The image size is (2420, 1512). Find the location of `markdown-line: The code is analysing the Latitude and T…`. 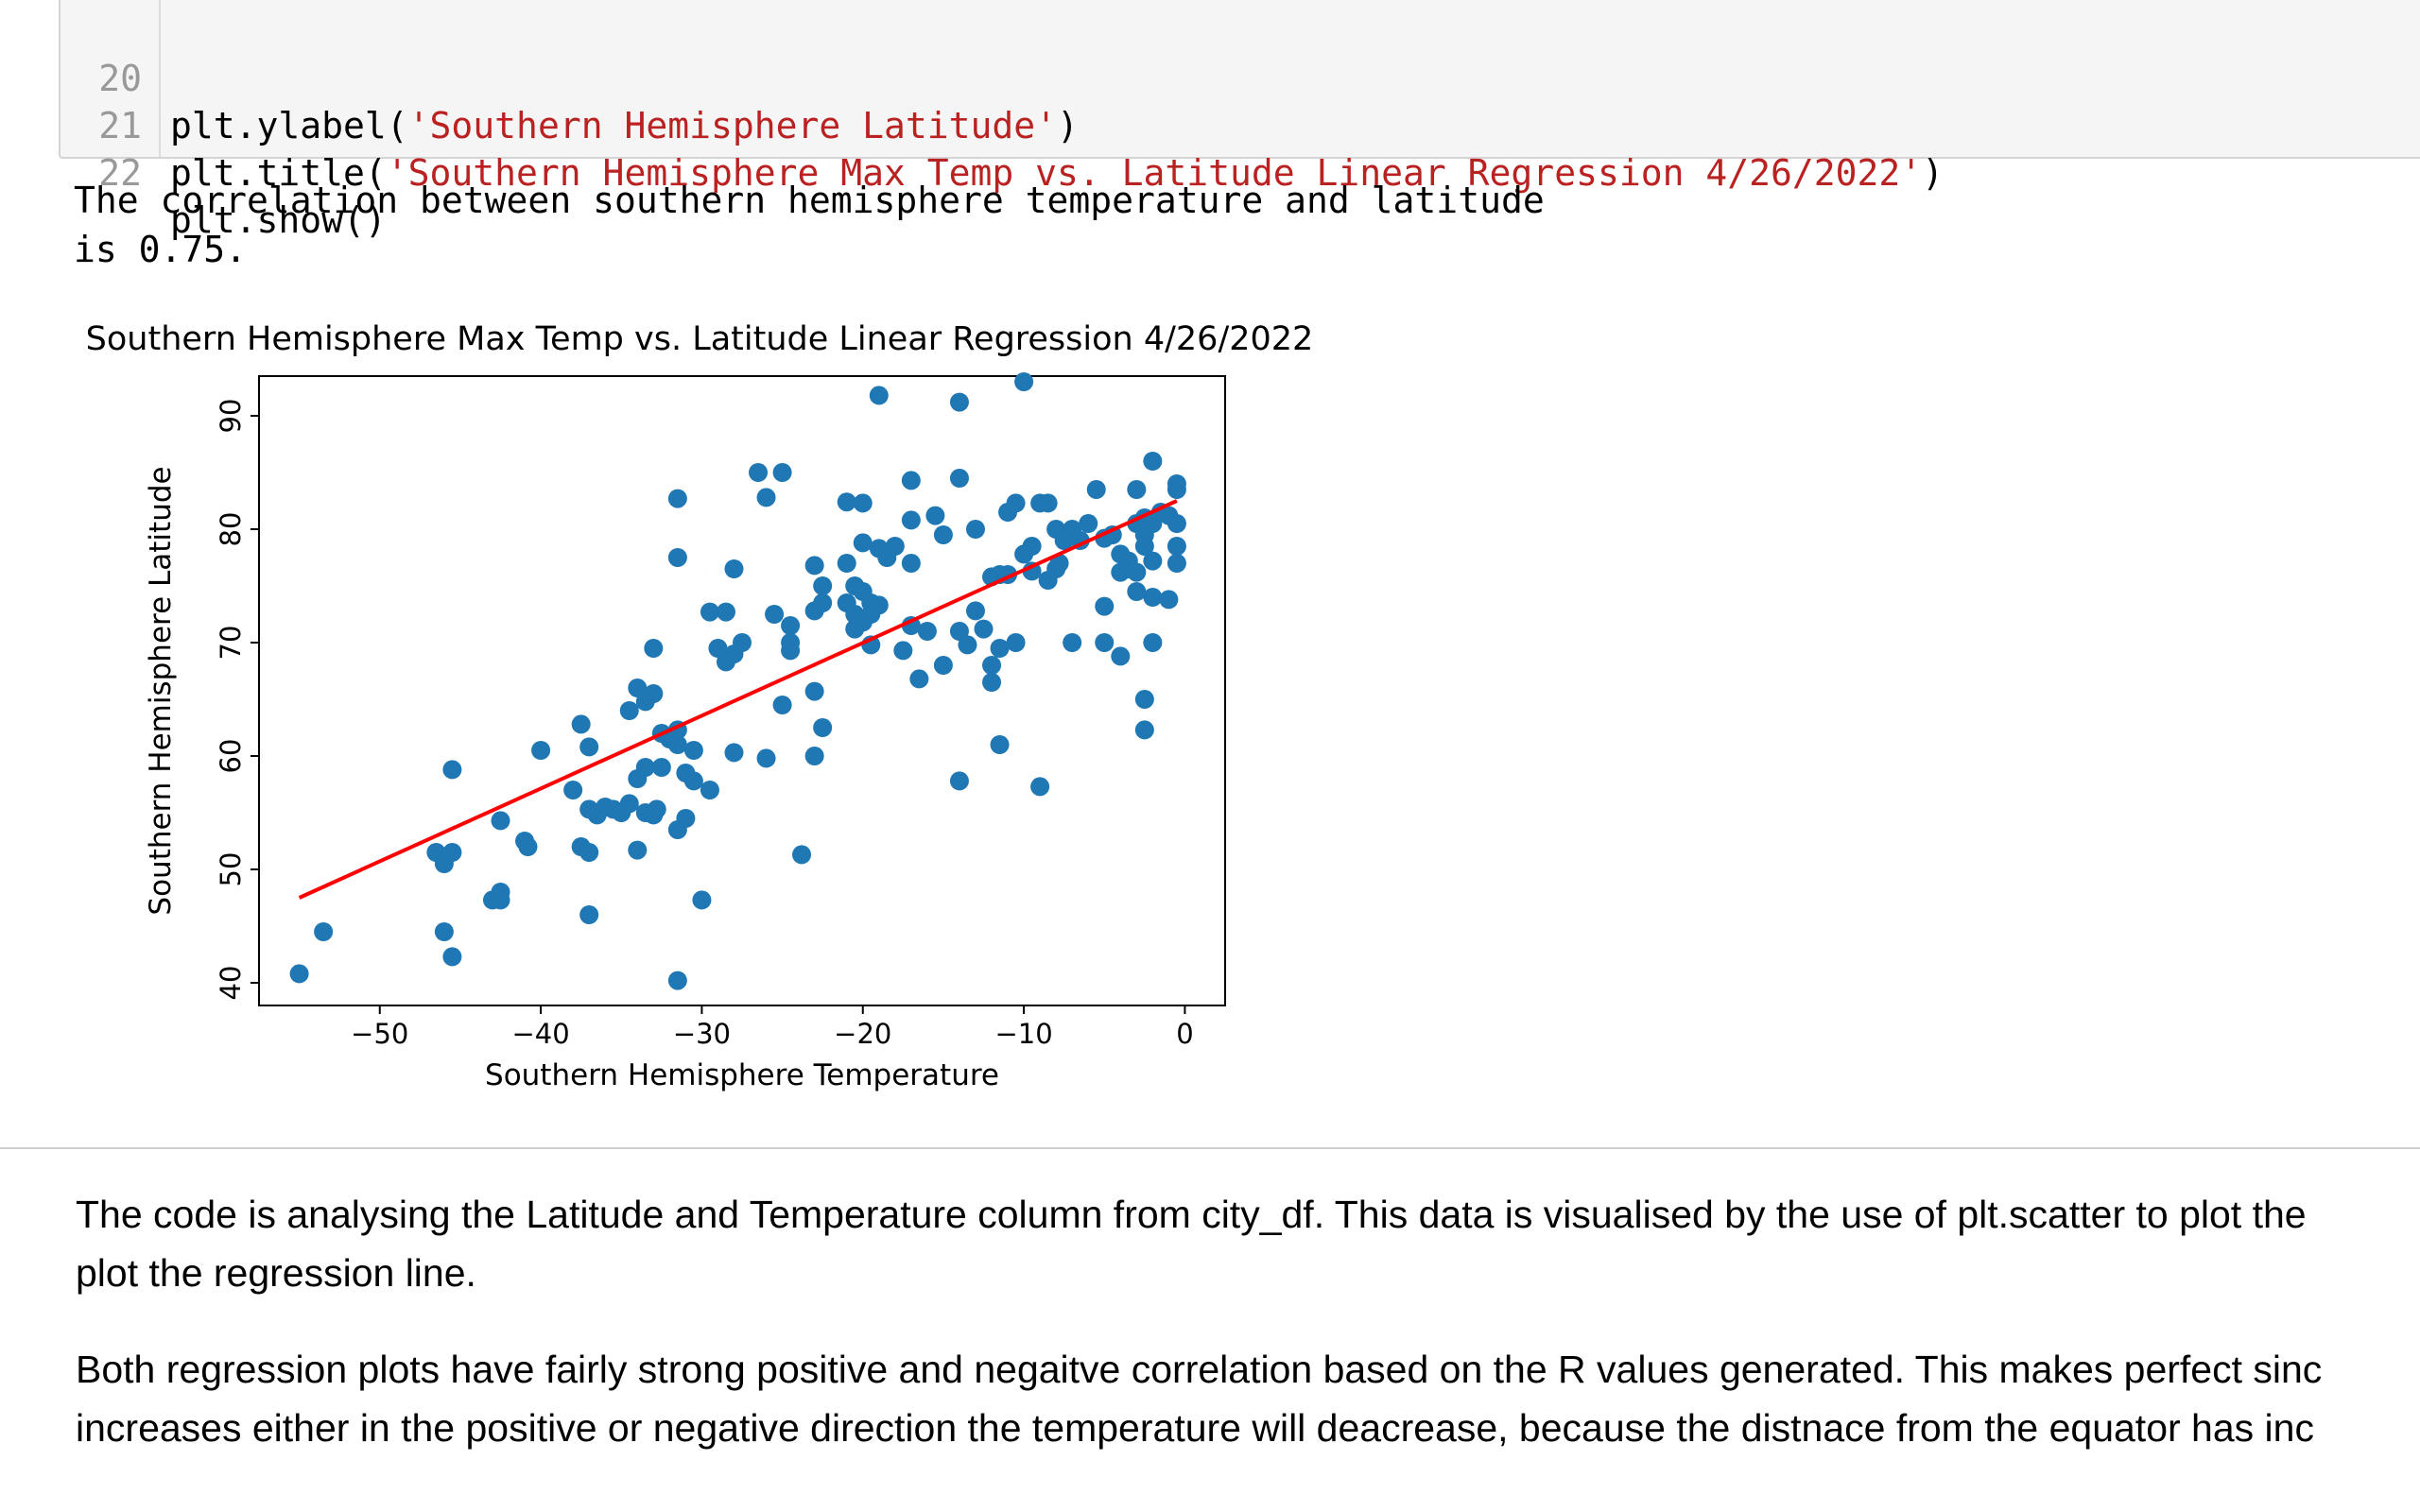

markdown-line: The code is analysing the Latitude and T… is located at coordinates (1191, 1214).